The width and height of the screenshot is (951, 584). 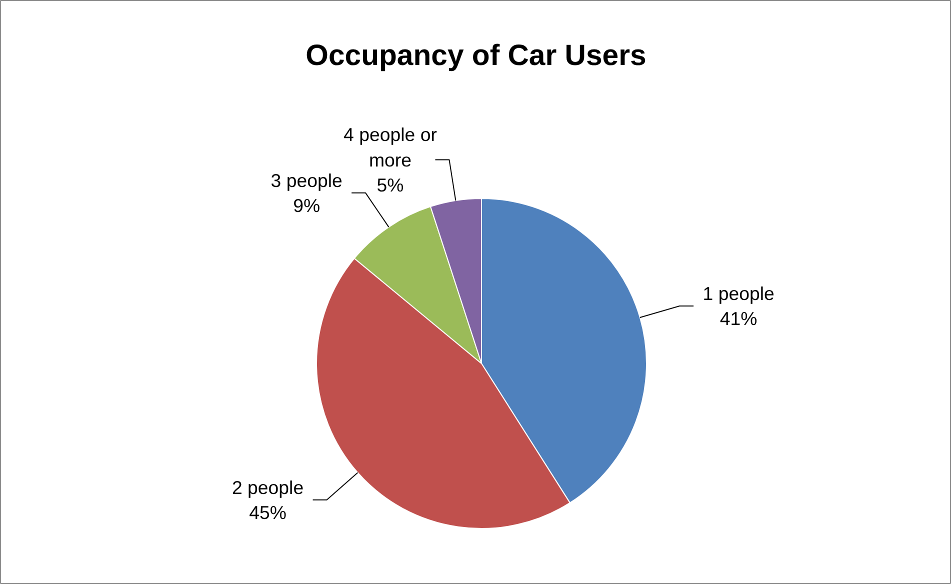 What do you see at coordinates (739, 319) in the screenshot?
I see `data-label: 41%` at bounding box center [739, 319].